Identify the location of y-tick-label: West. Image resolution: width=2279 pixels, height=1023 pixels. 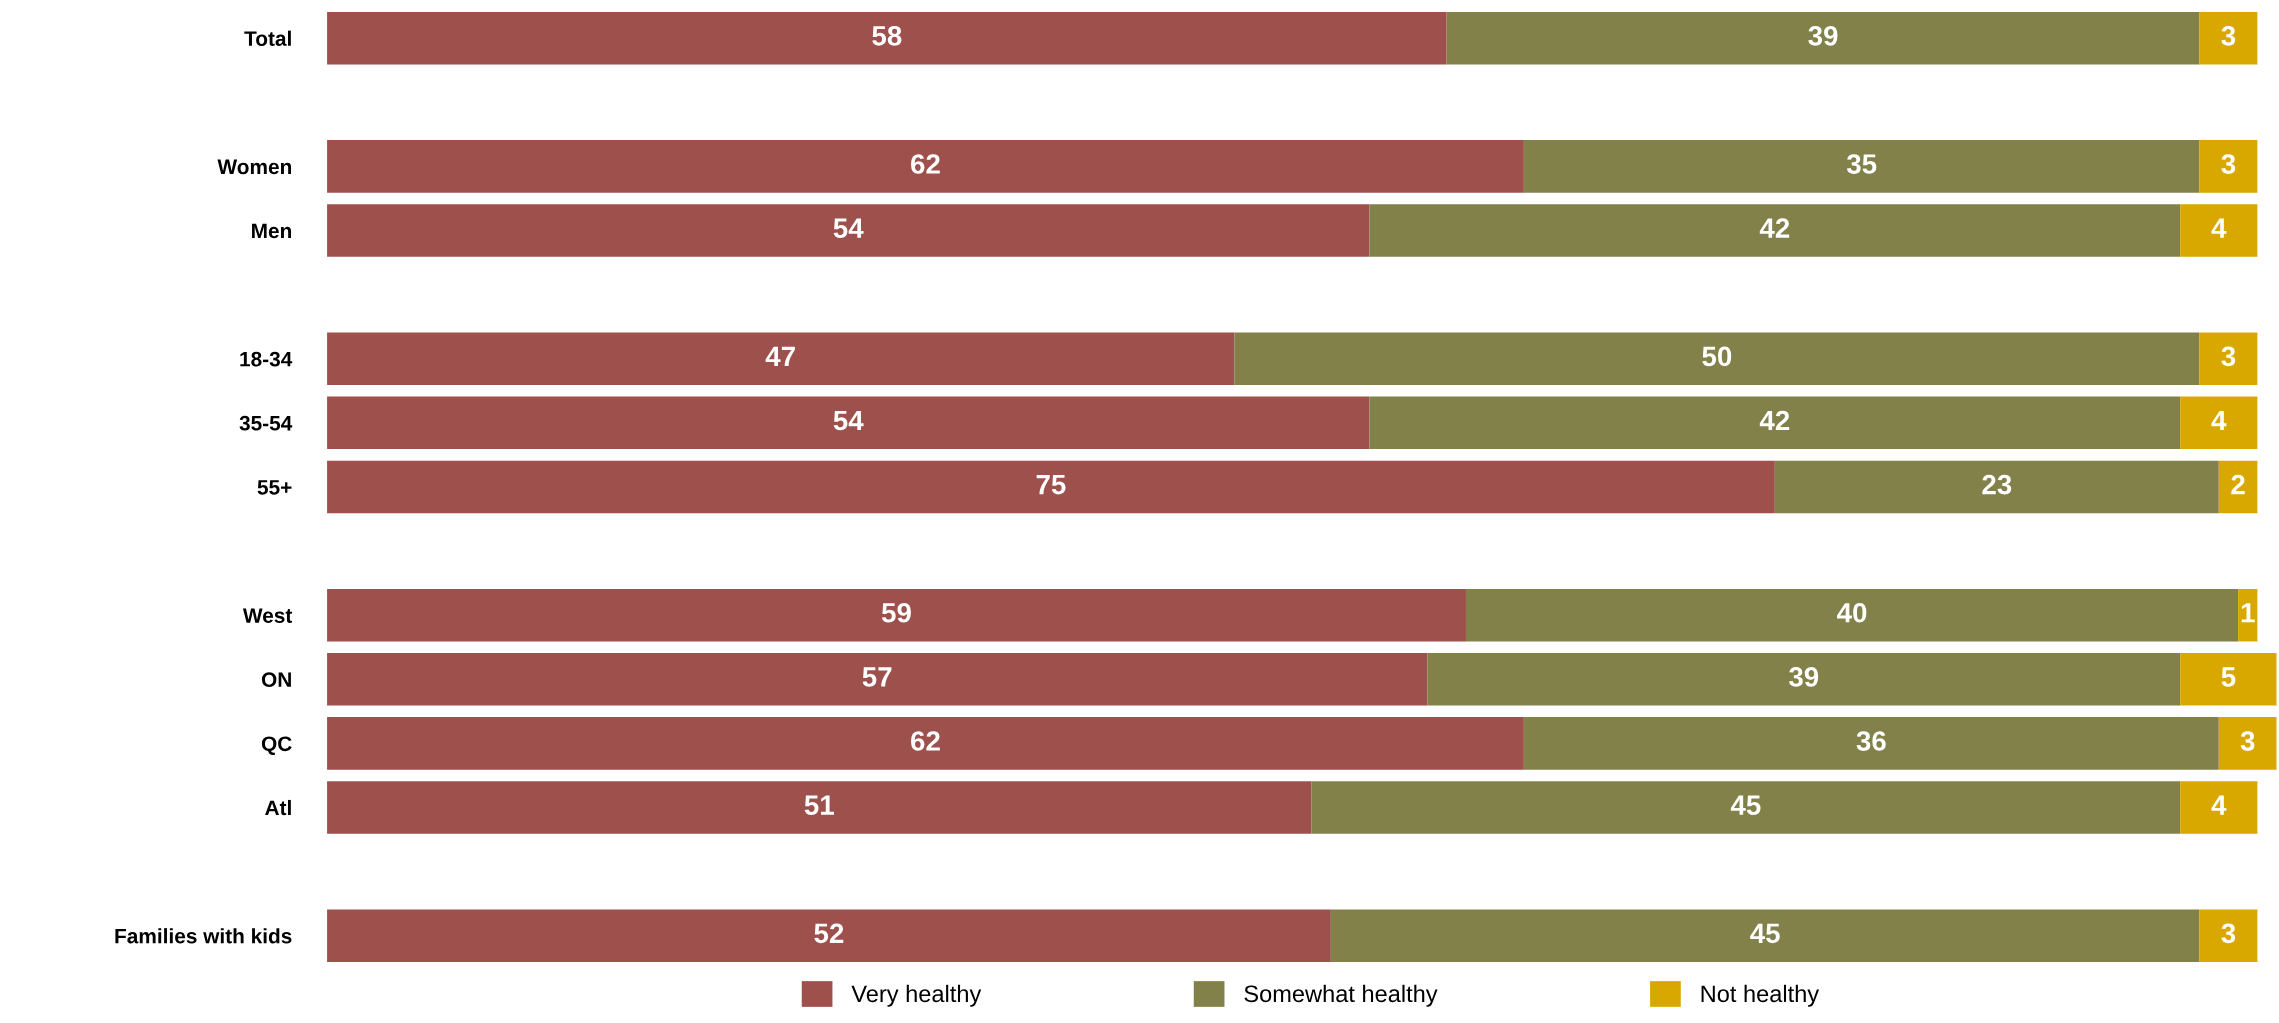
(267, 615).